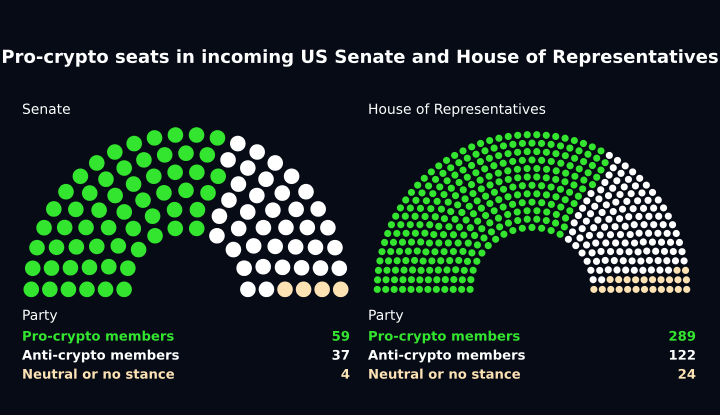 The width and height of the screenshot is (720, 415). Describe the element at coordinates (341, 335) in the screenshot. I see `data-label: 59` at that location.